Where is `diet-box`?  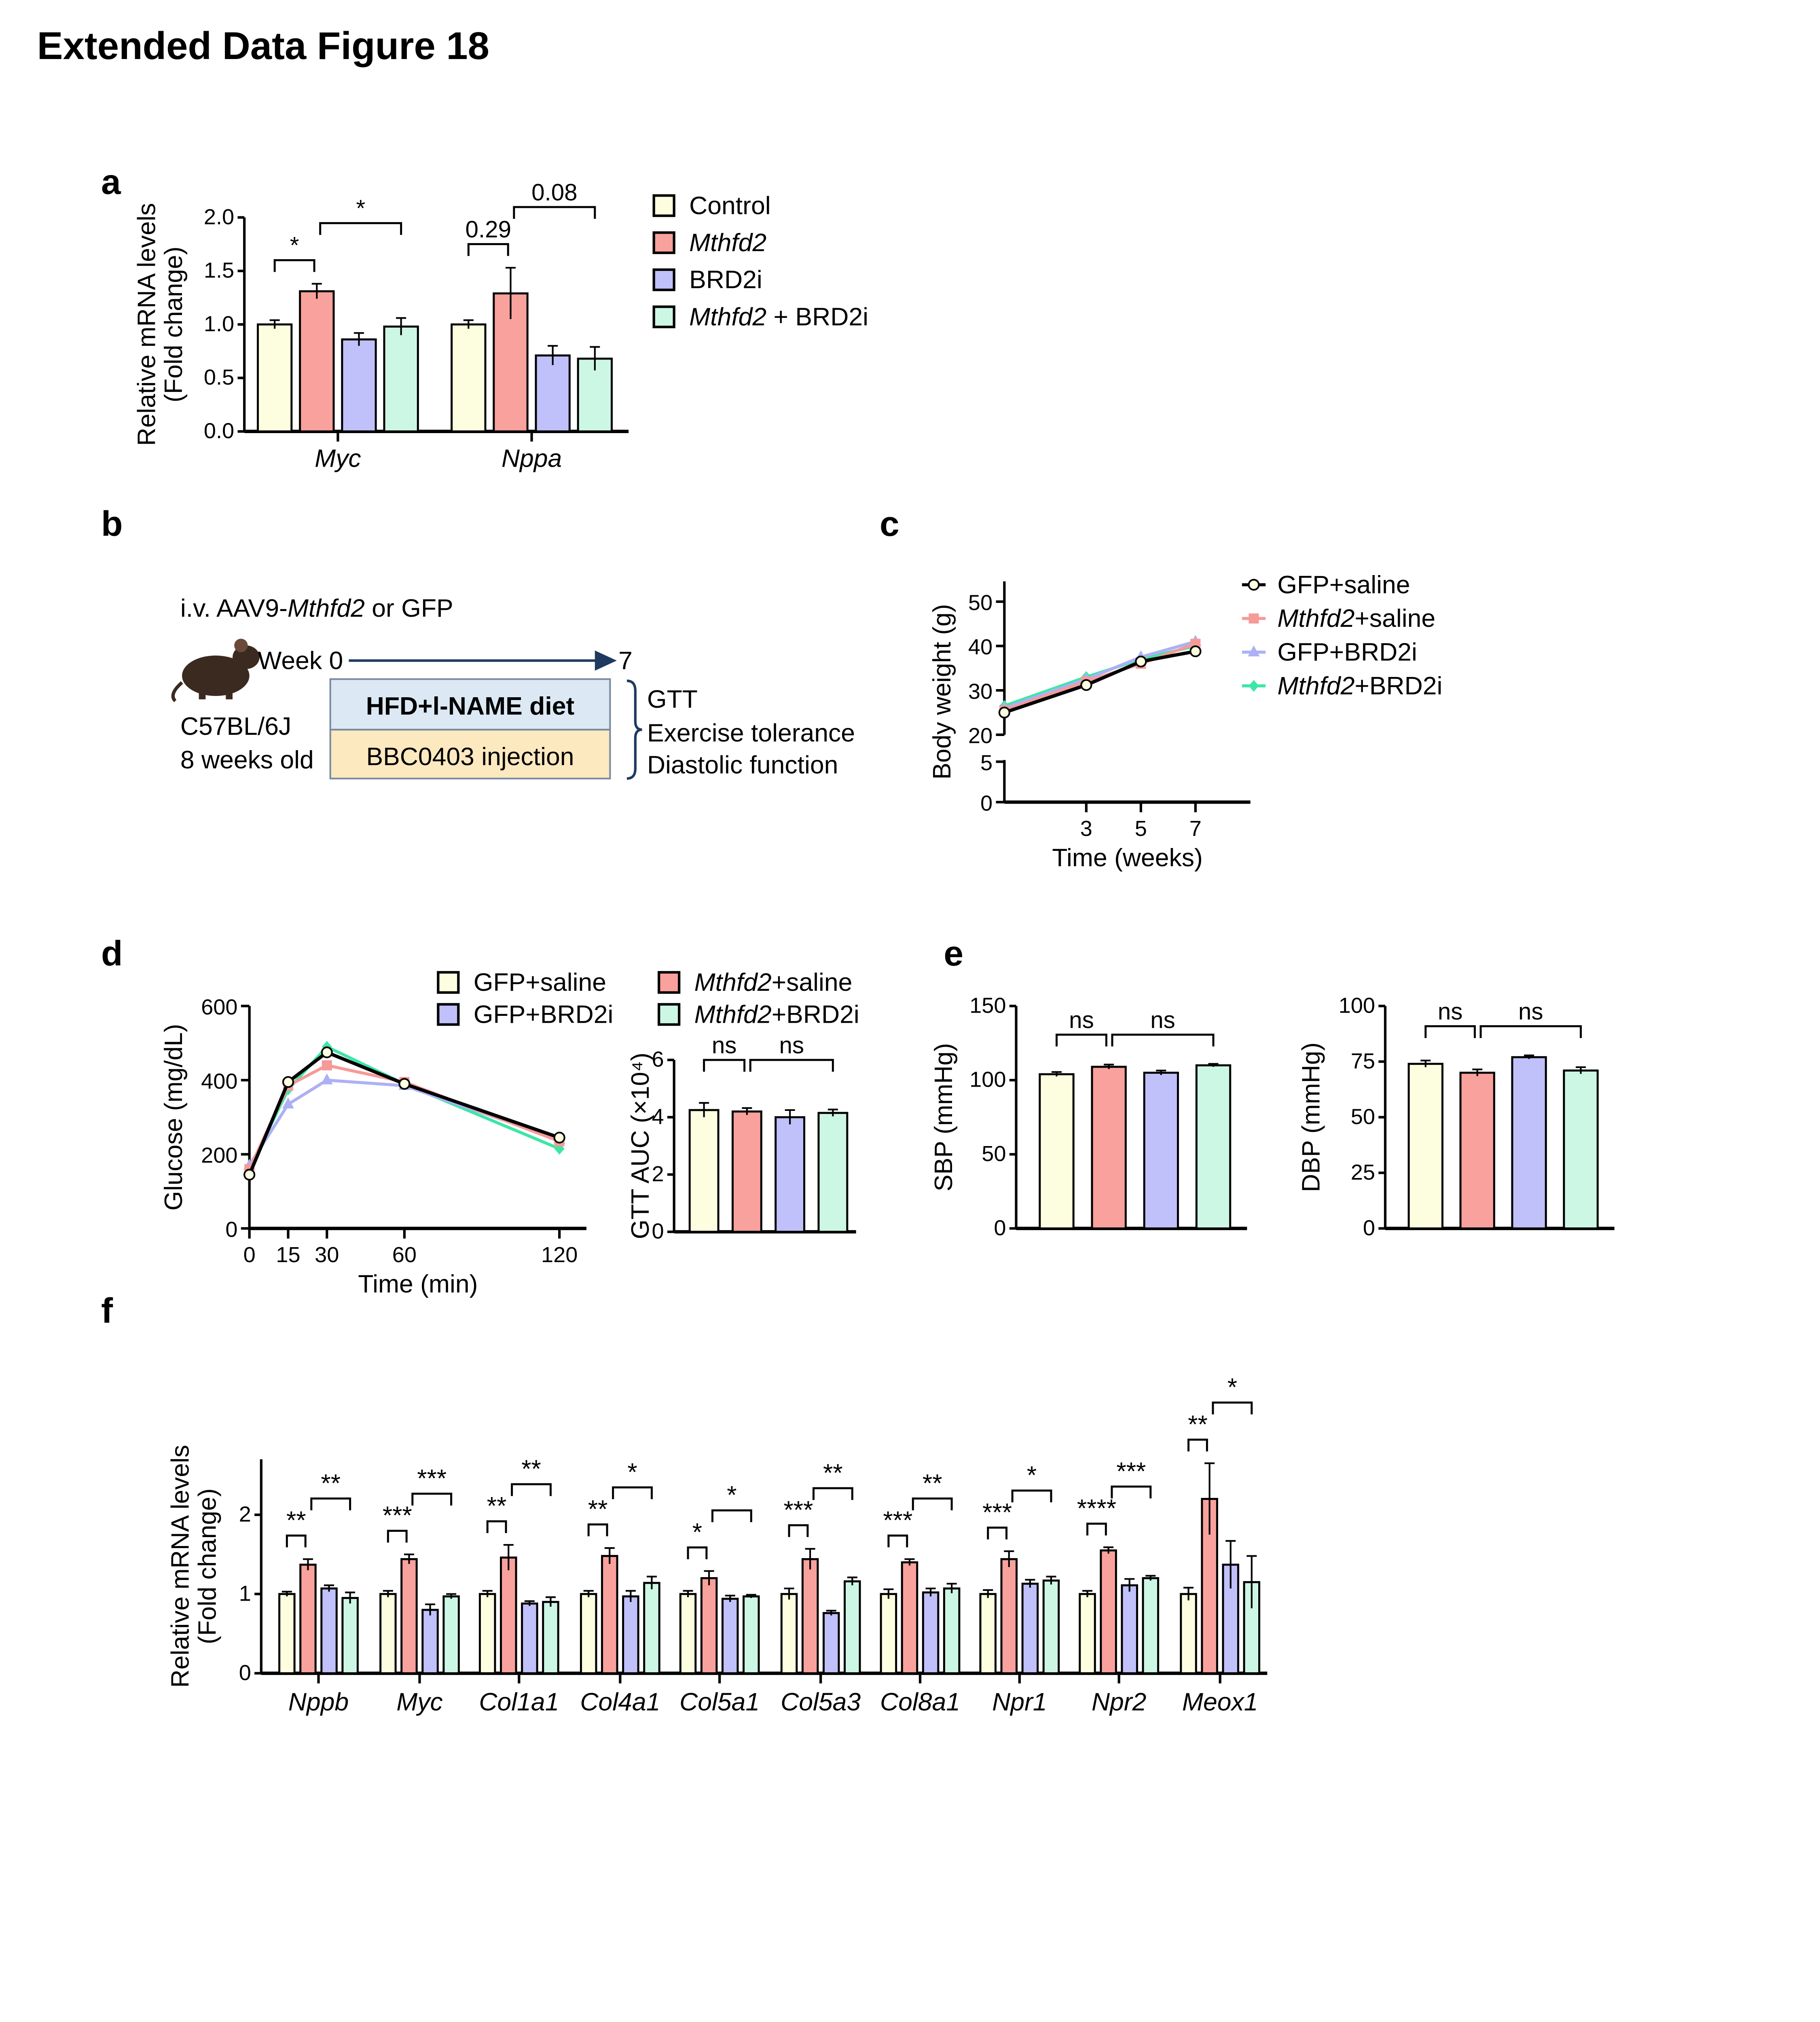
diet-box is located at coordinates (470, 704).